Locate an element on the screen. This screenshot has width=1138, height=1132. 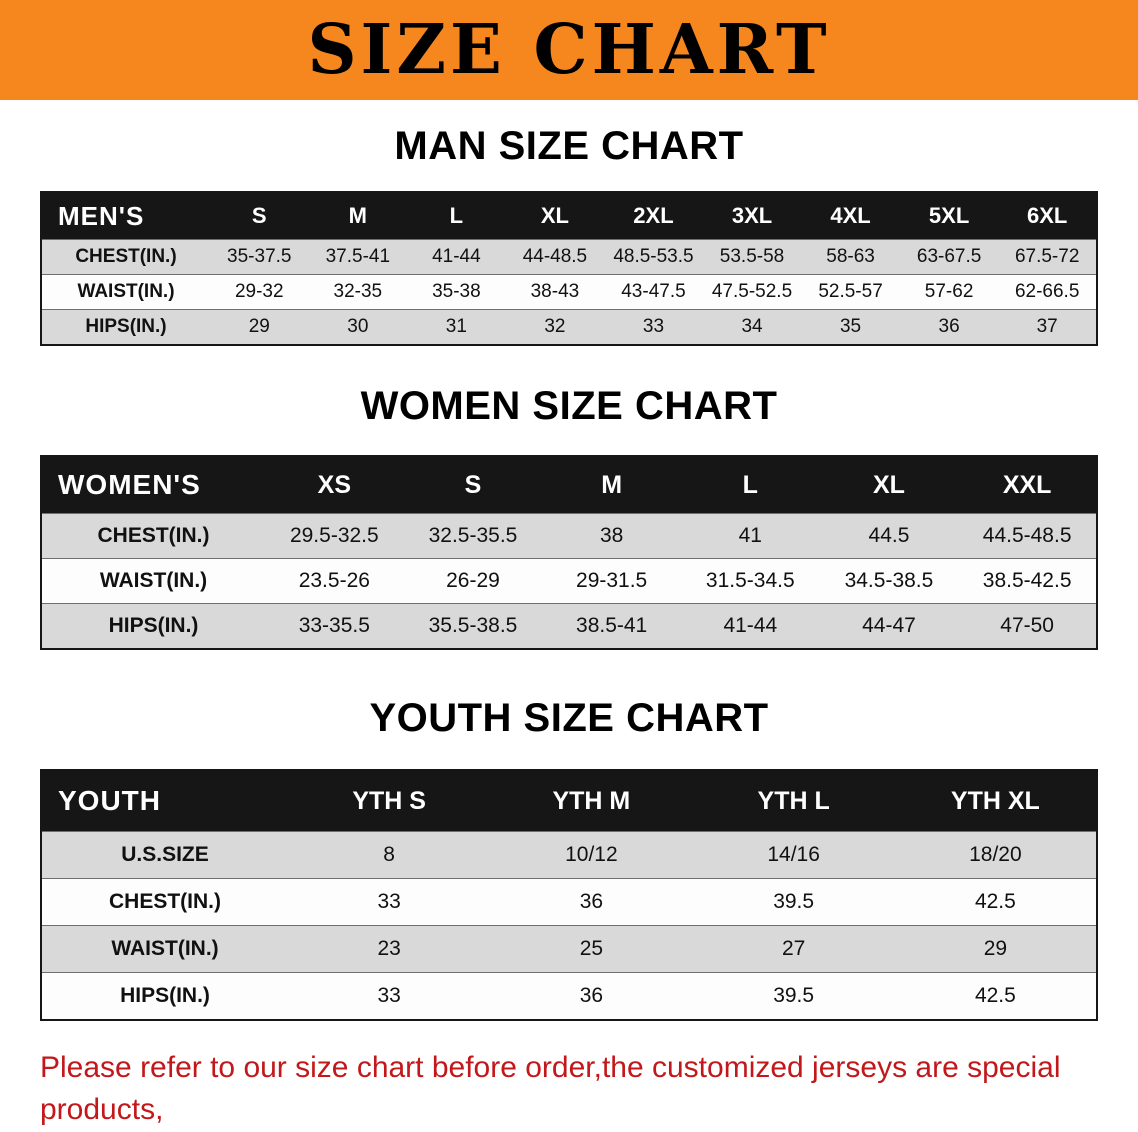
size-column-header: YTH M is located at coordinates (591, 801).